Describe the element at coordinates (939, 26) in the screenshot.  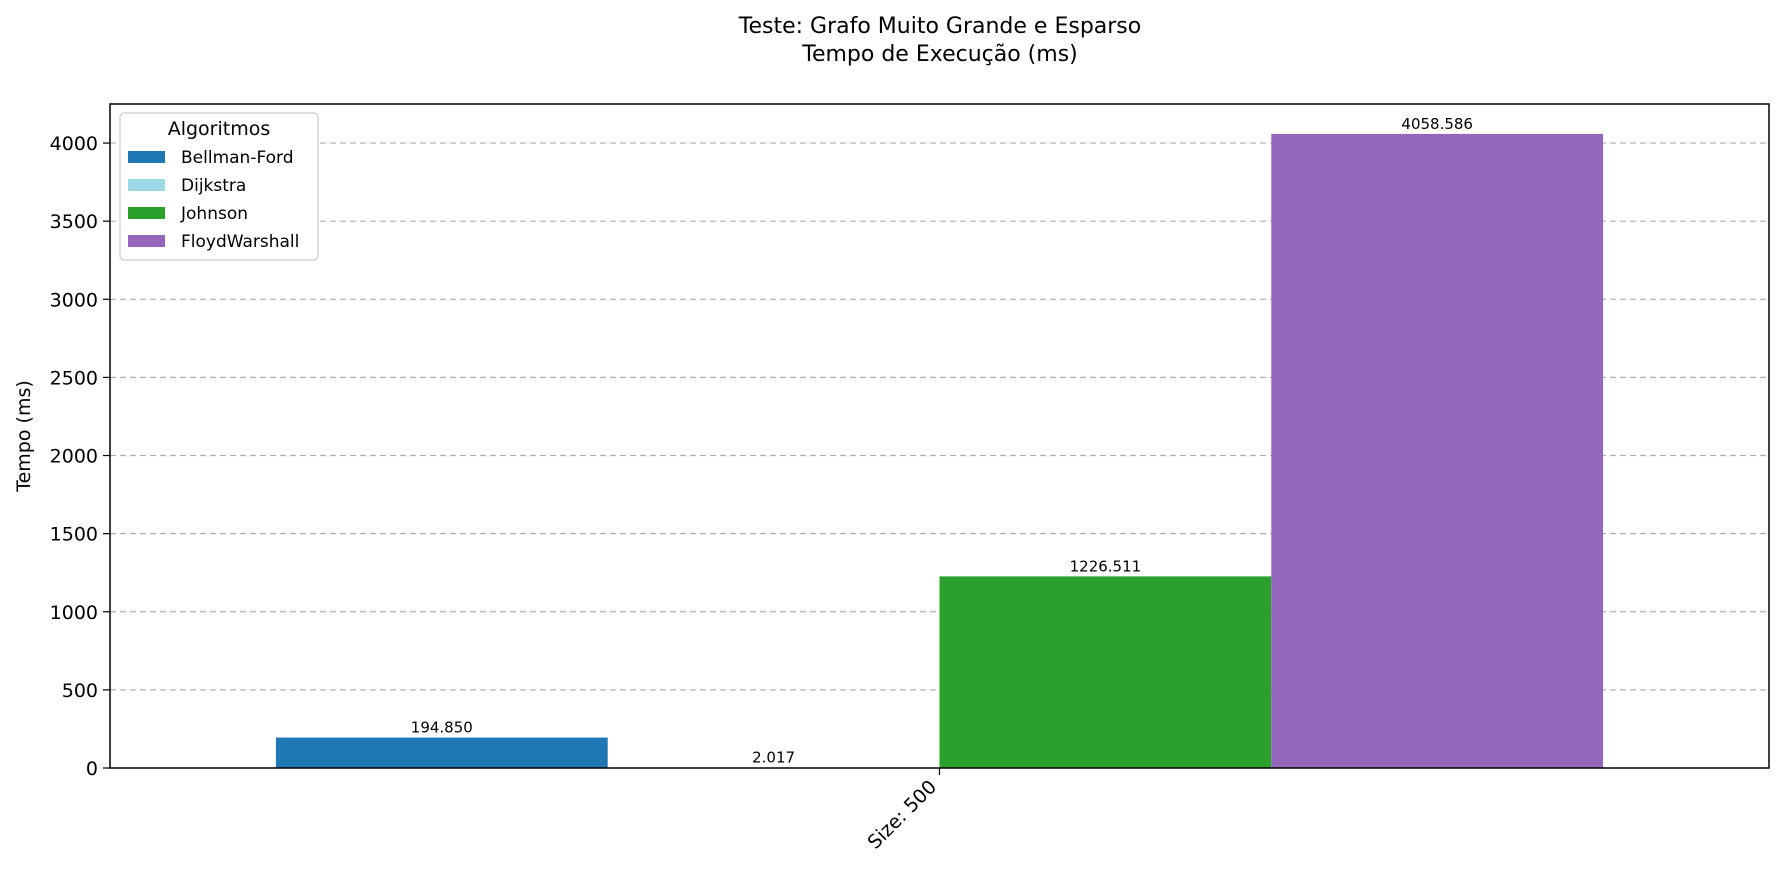
I see `chart-title-line1: Teste: Grafo Muito Grande e Esparso` at that location.